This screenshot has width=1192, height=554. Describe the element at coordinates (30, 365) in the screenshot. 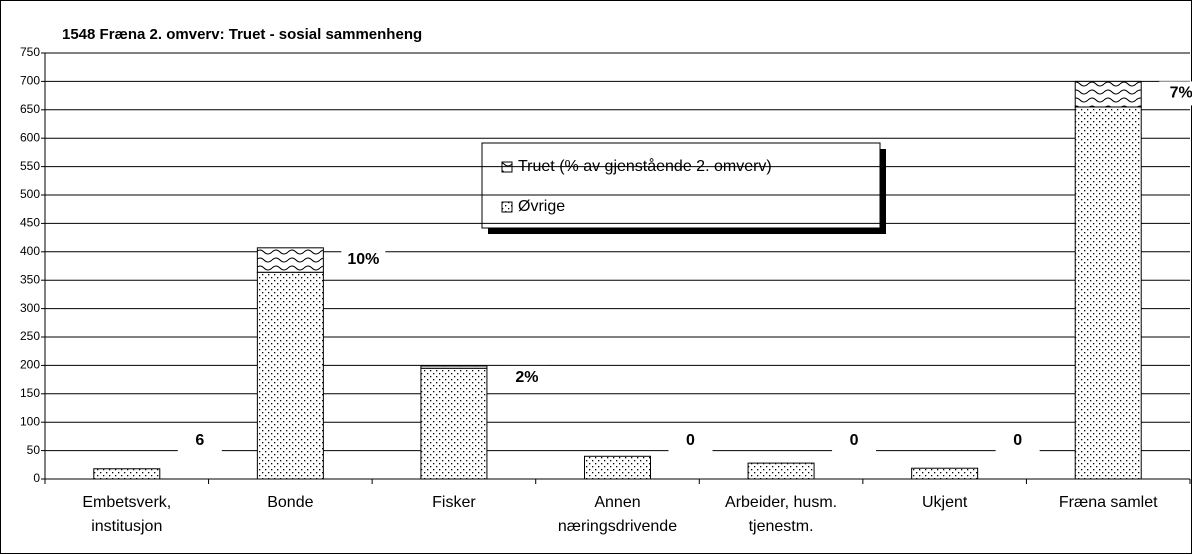

I see `y-tick-label: 200` at that location.